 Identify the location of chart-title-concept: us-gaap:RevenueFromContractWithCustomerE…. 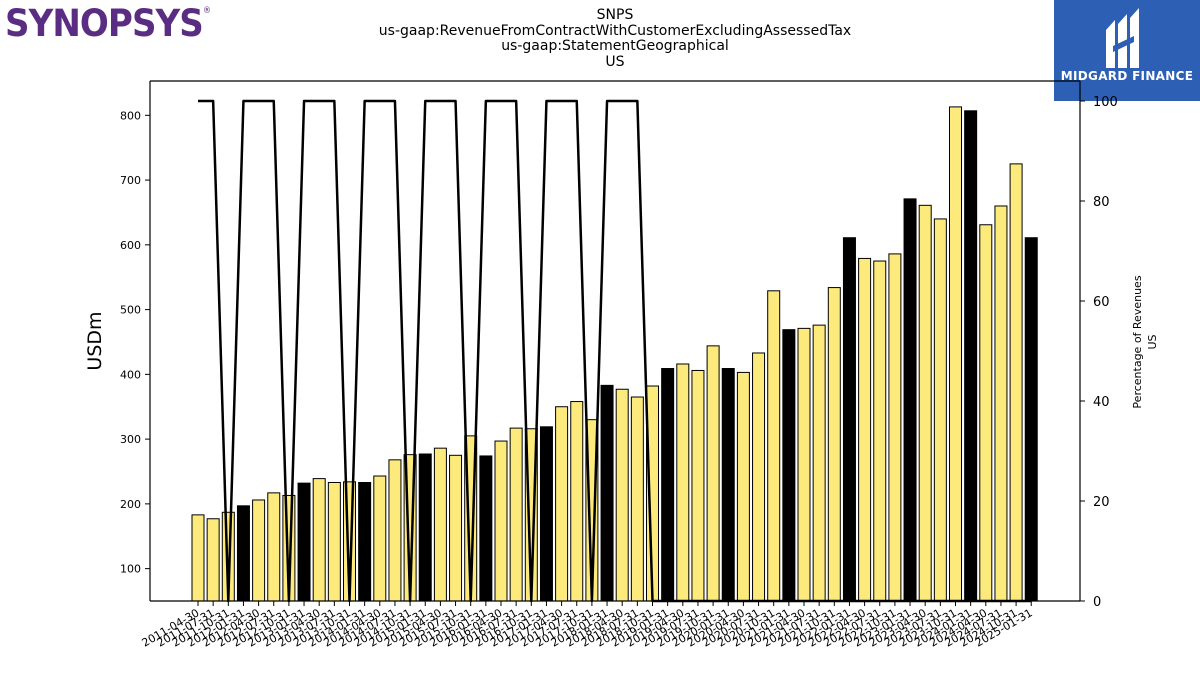
(615, 30).